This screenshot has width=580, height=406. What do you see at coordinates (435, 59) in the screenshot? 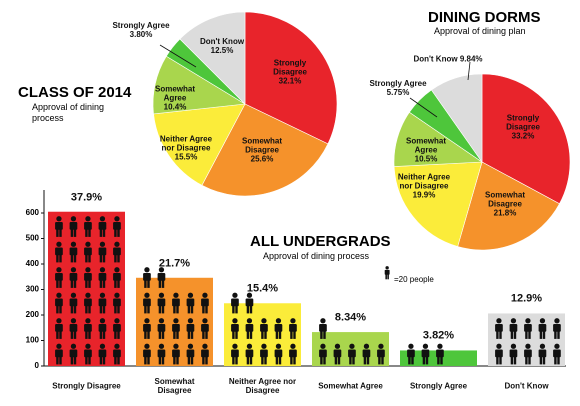
I see `slice-category: Don't Know` at bounding box center [435, 59].